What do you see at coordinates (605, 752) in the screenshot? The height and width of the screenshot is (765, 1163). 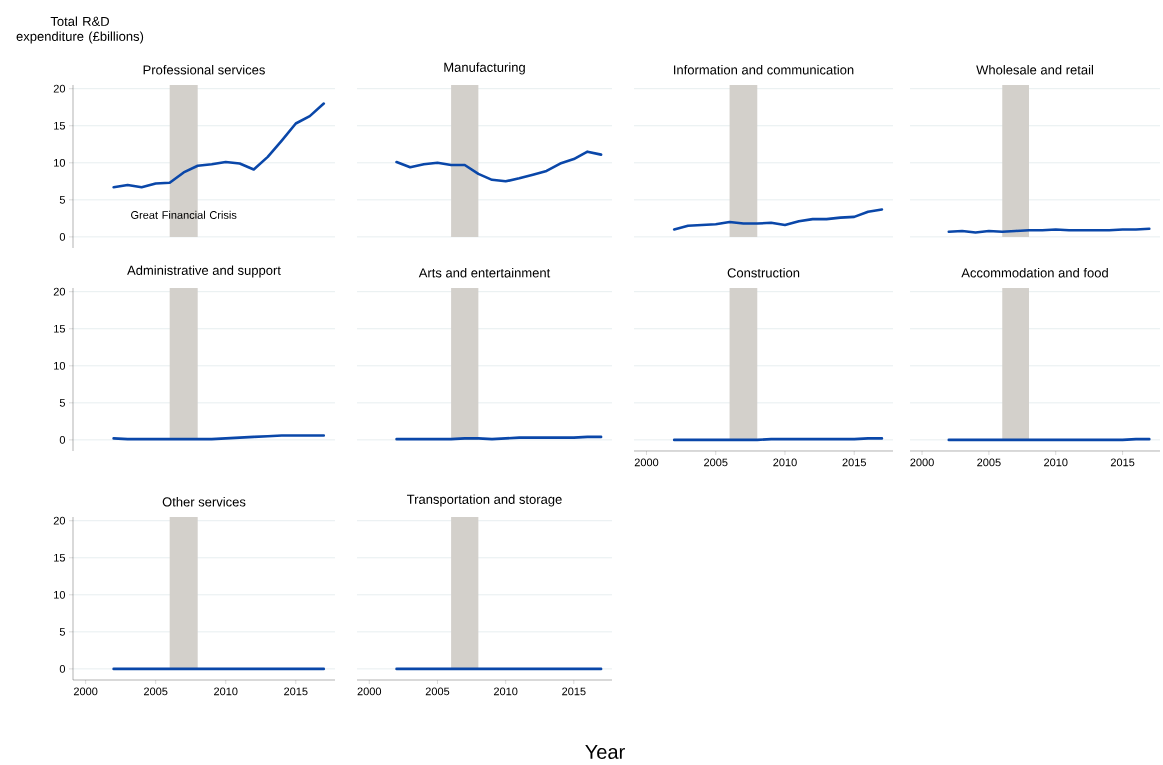 I see `x-axis-title: Year` at bounding box center [605, 752].